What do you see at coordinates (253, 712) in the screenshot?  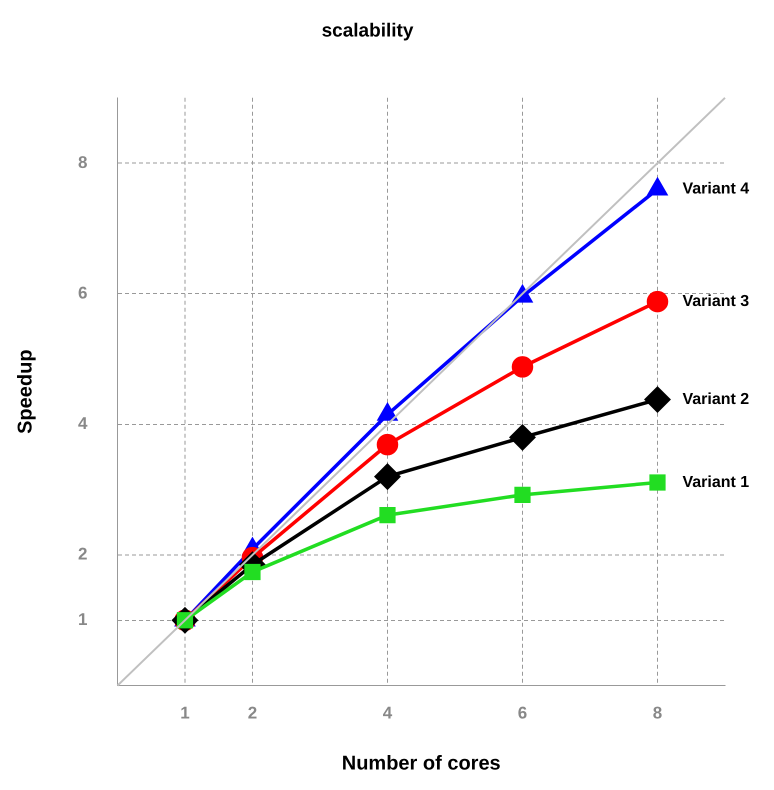 I see `x-tick-label: 2` at bounding box center [253, 712].